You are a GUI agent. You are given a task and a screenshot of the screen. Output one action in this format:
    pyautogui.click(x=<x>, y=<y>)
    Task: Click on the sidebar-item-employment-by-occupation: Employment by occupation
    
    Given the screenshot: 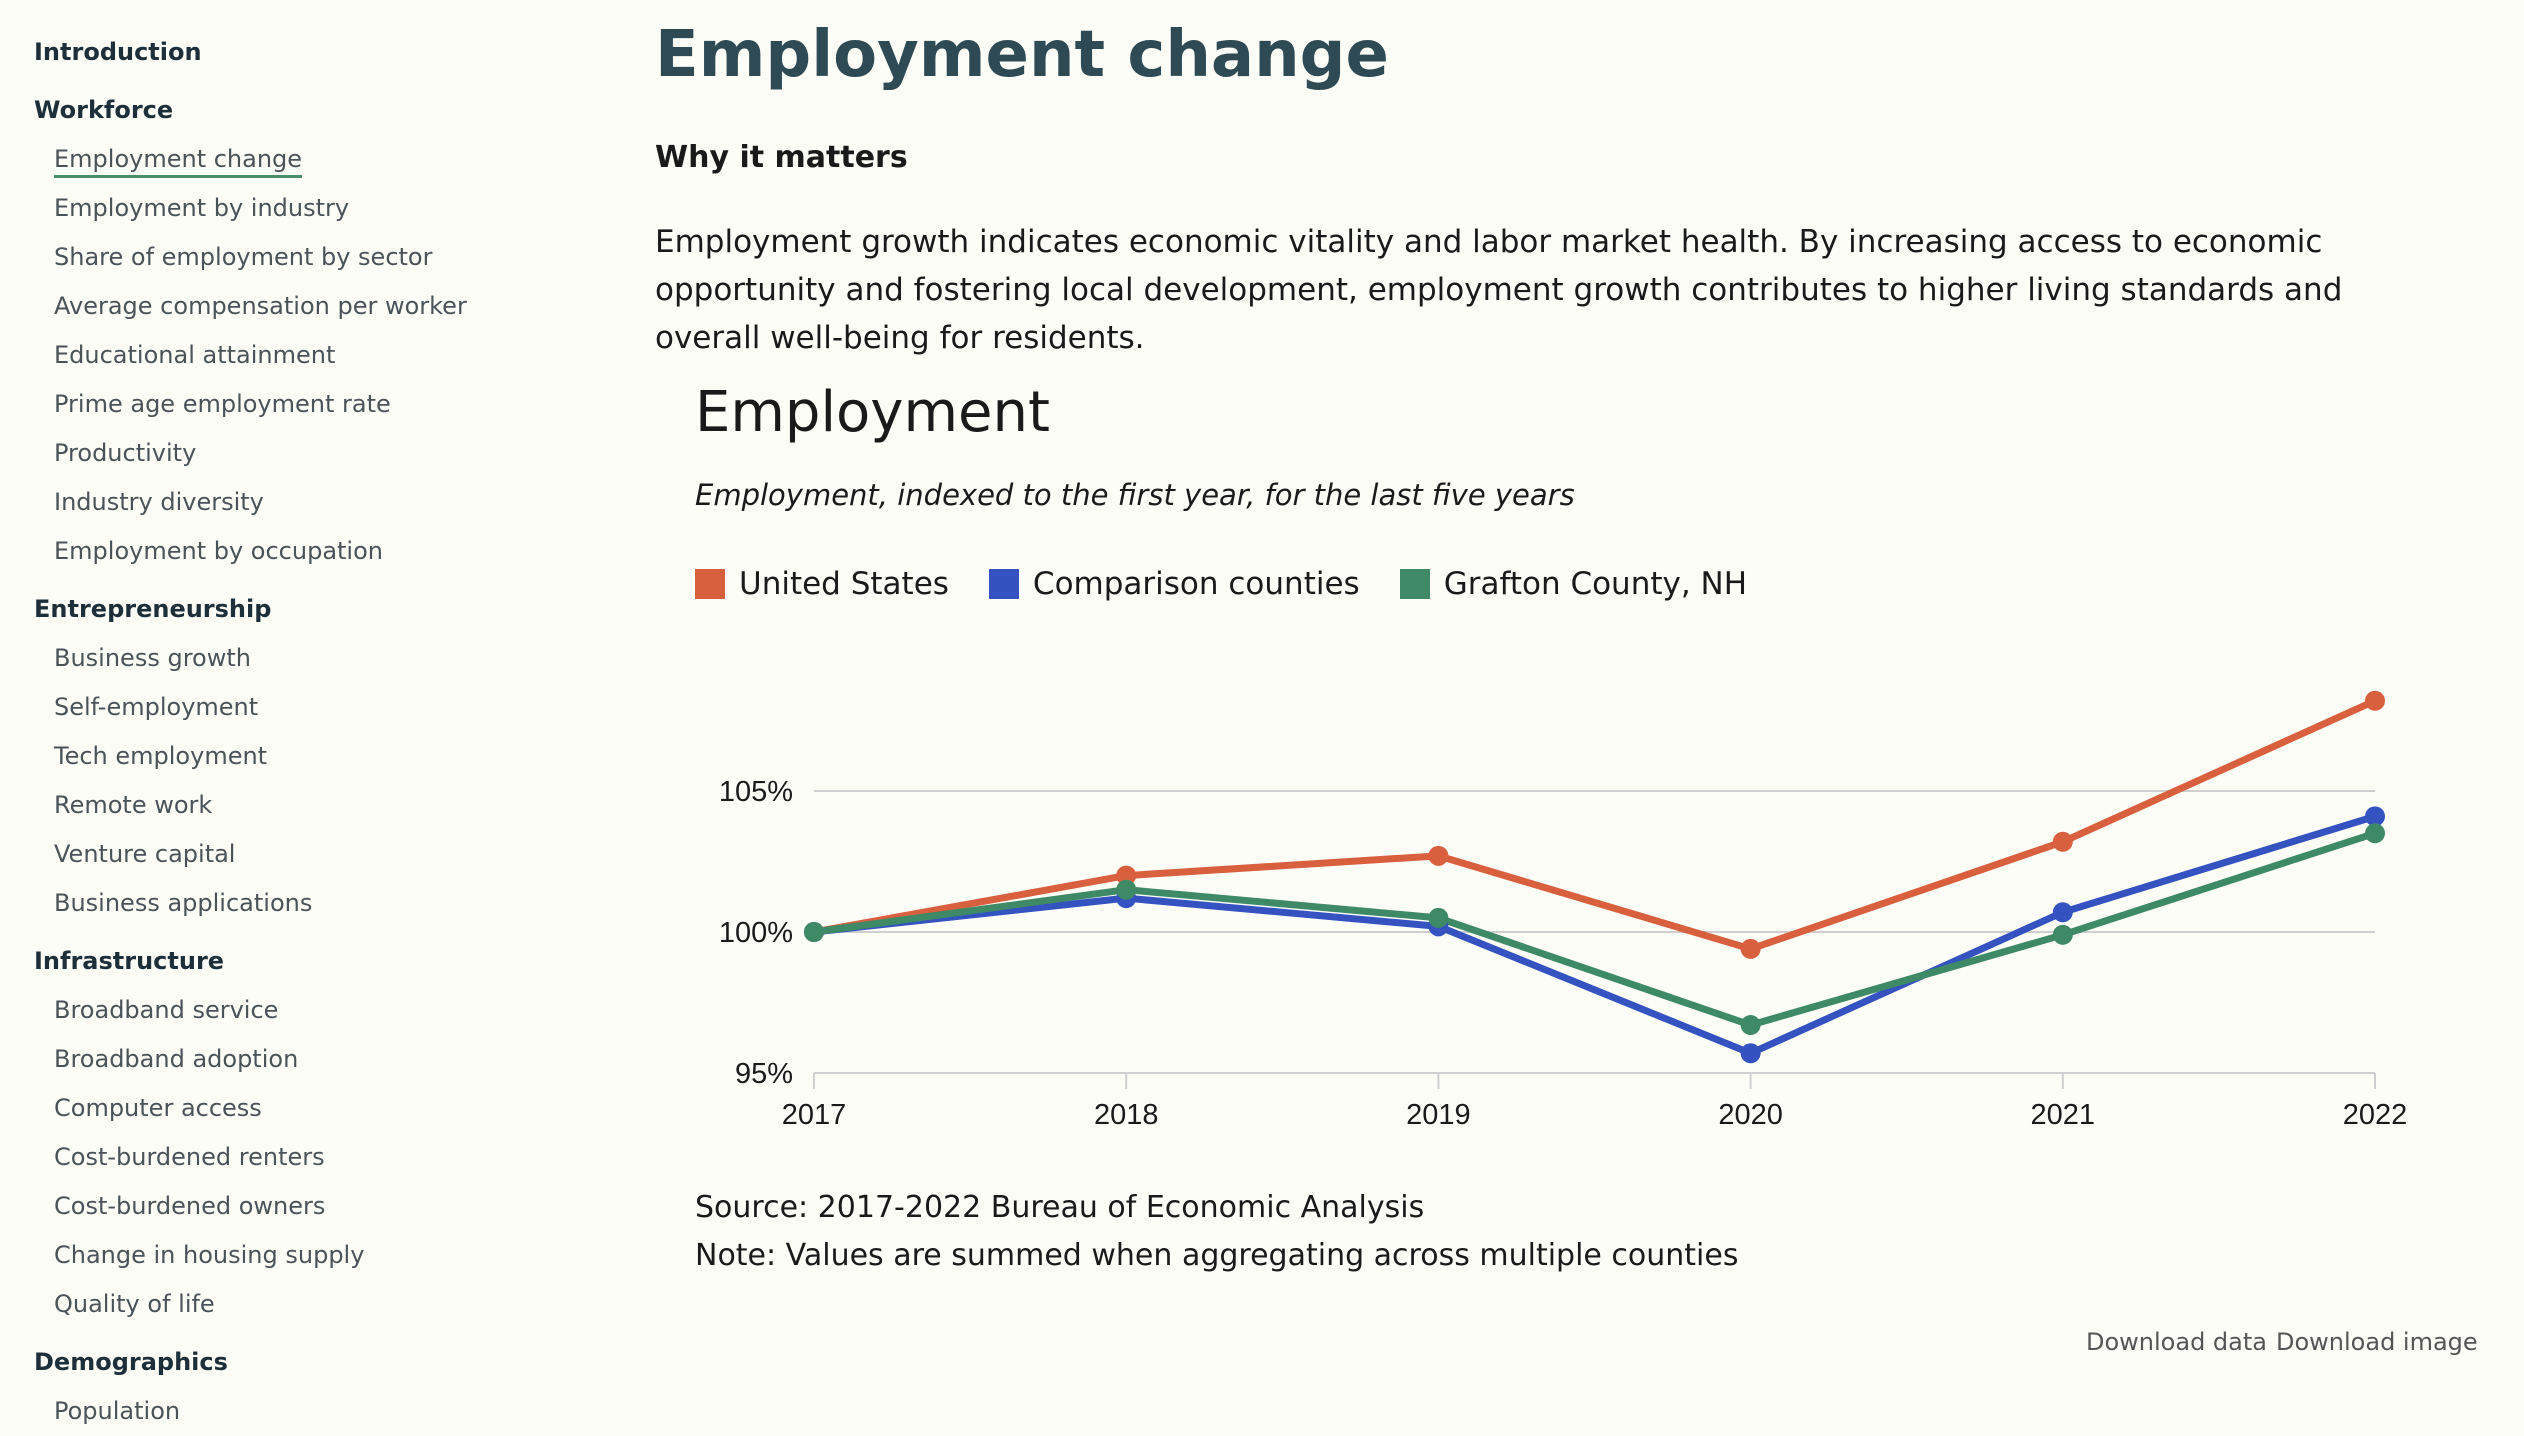 What is the action you would take?
    pyautogui.click(x=314, y=551)
    